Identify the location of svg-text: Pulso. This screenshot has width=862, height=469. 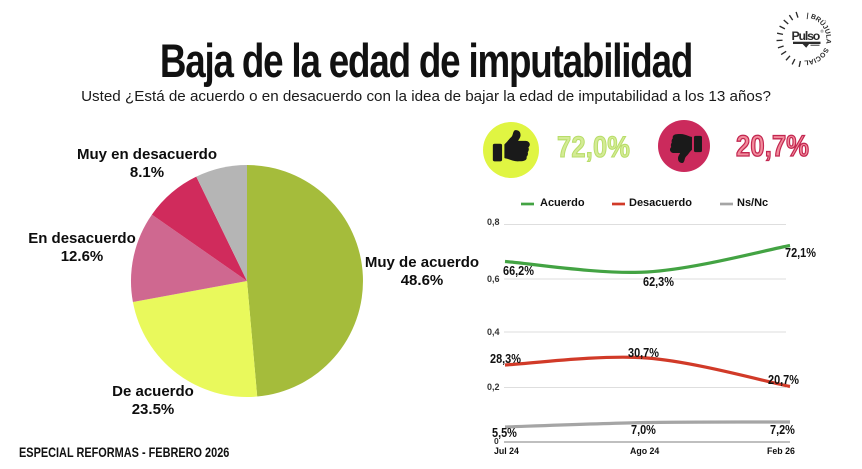
(806, 36).